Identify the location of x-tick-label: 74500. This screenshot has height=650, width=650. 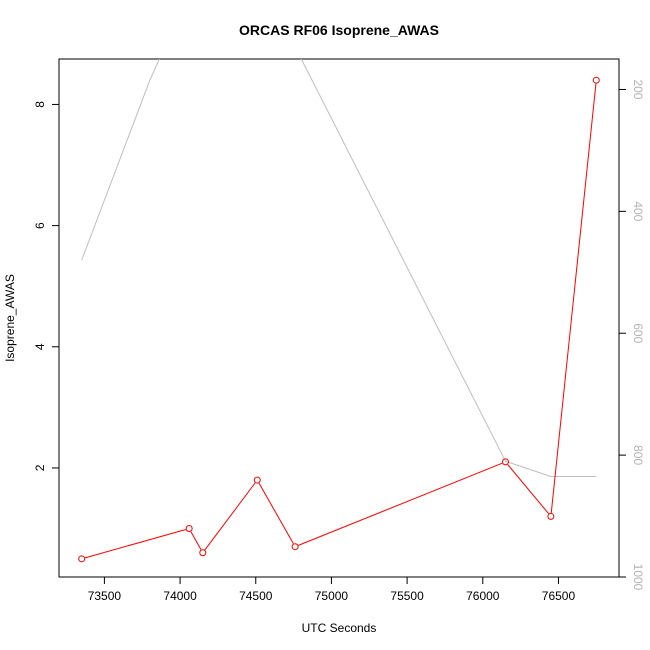
(256, 596).